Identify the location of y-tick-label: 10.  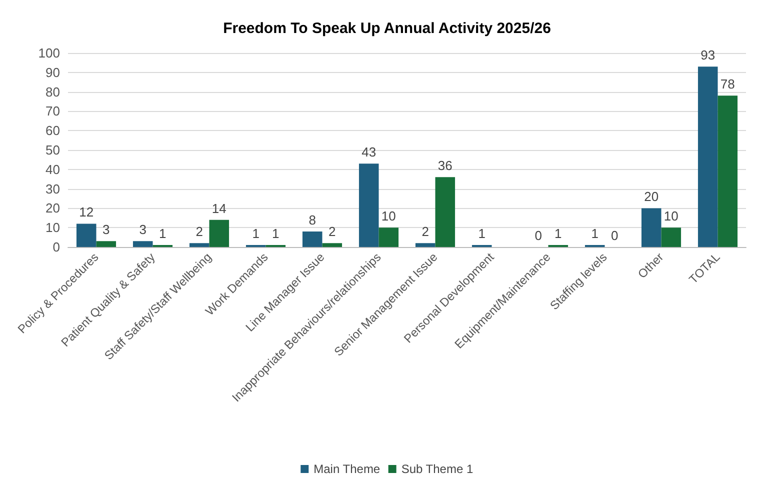
(53, 228).